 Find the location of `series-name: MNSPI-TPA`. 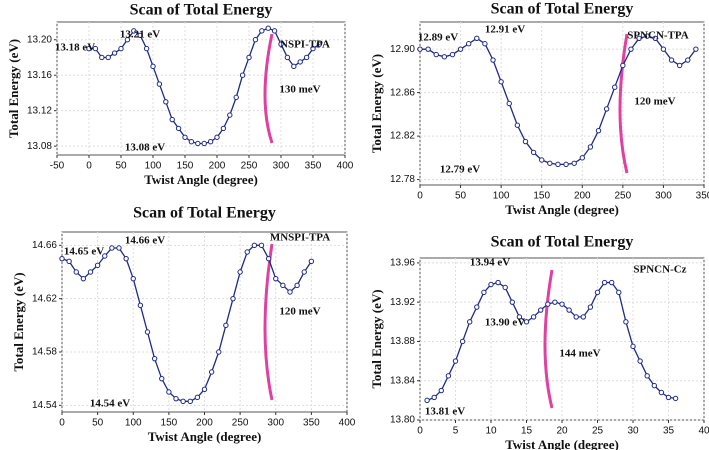

series-name: MNSPI-TPA is located at coordinates (300, 238).